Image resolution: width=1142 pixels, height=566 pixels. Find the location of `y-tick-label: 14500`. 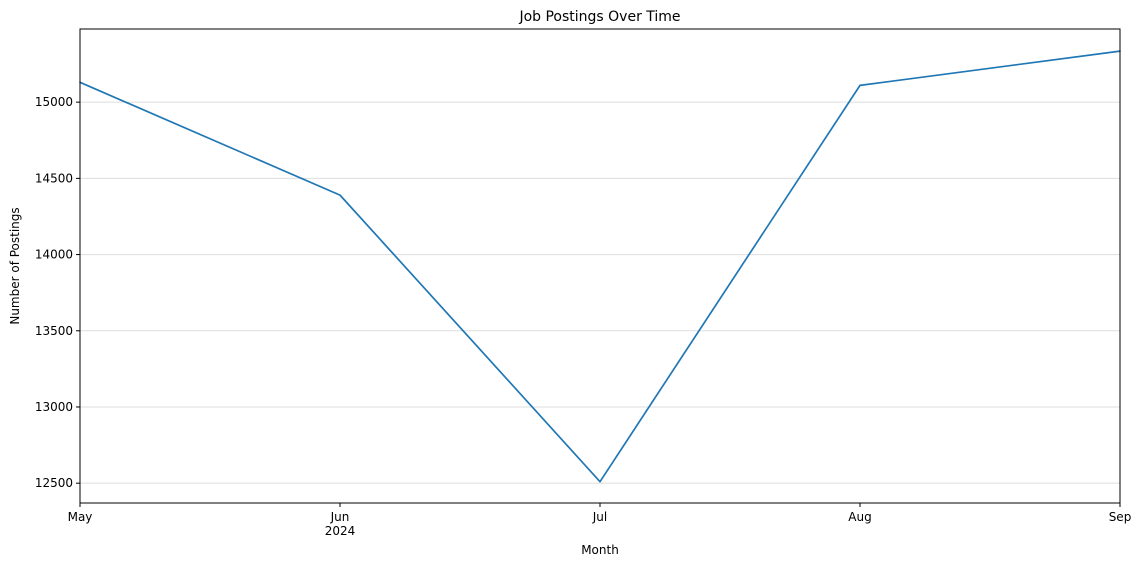

y-tick-label: 14500 is located at coordinates (54, 178).